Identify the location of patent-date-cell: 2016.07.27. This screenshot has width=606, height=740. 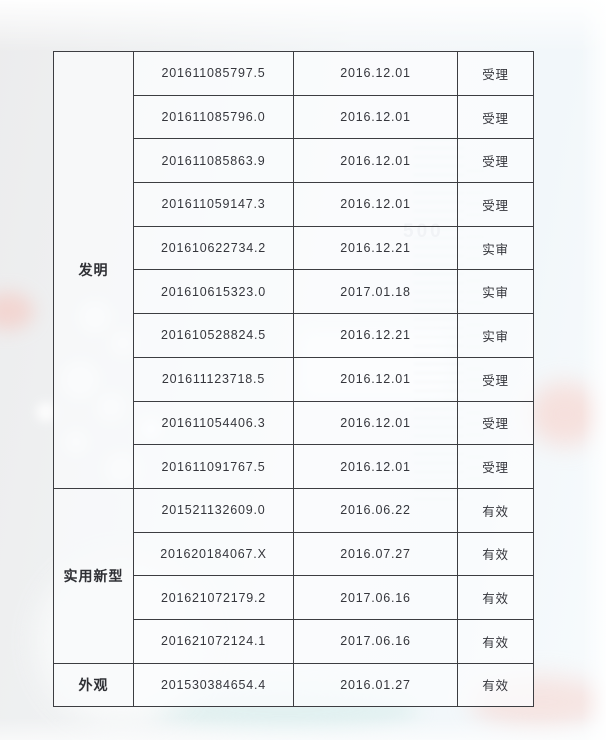
(375, 554).